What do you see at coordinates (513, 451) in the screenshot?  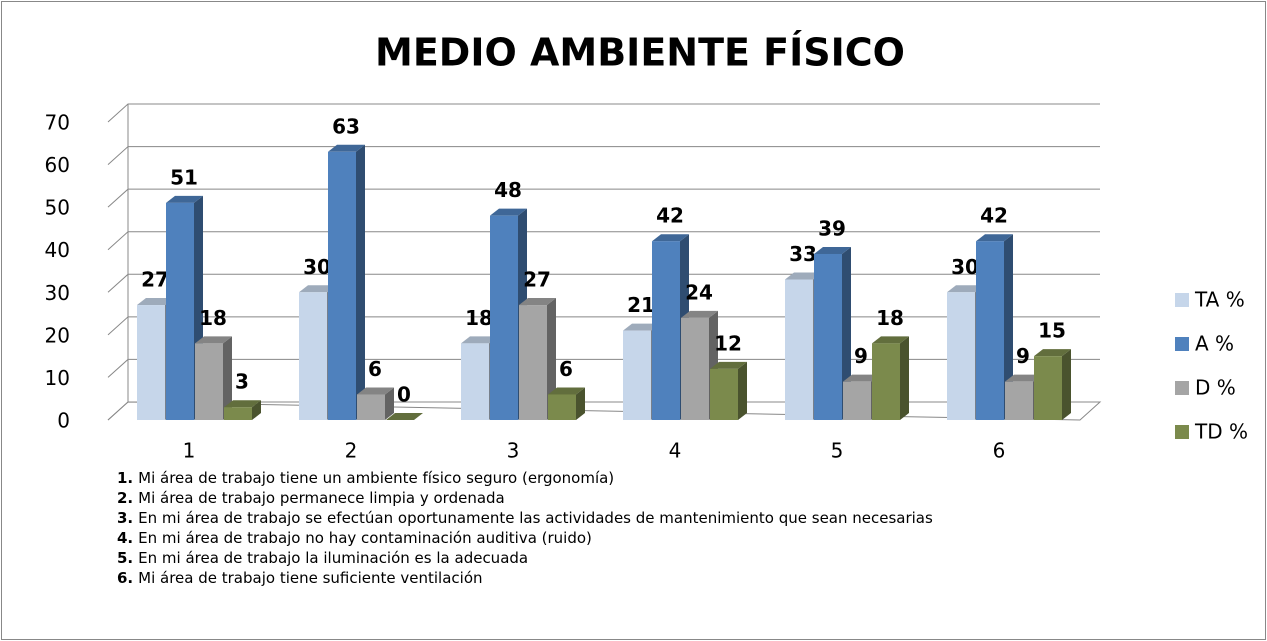 I see `x-tick-label: 3` at bounding box center [513, 451].